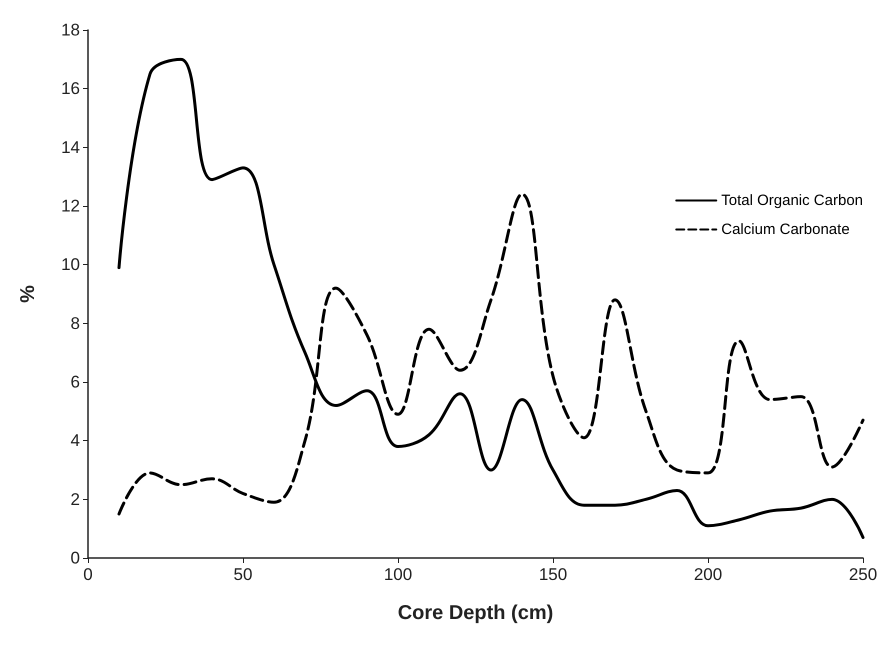  I want to click on x-axis-title: Core Depth (cm), so click(476, 613).